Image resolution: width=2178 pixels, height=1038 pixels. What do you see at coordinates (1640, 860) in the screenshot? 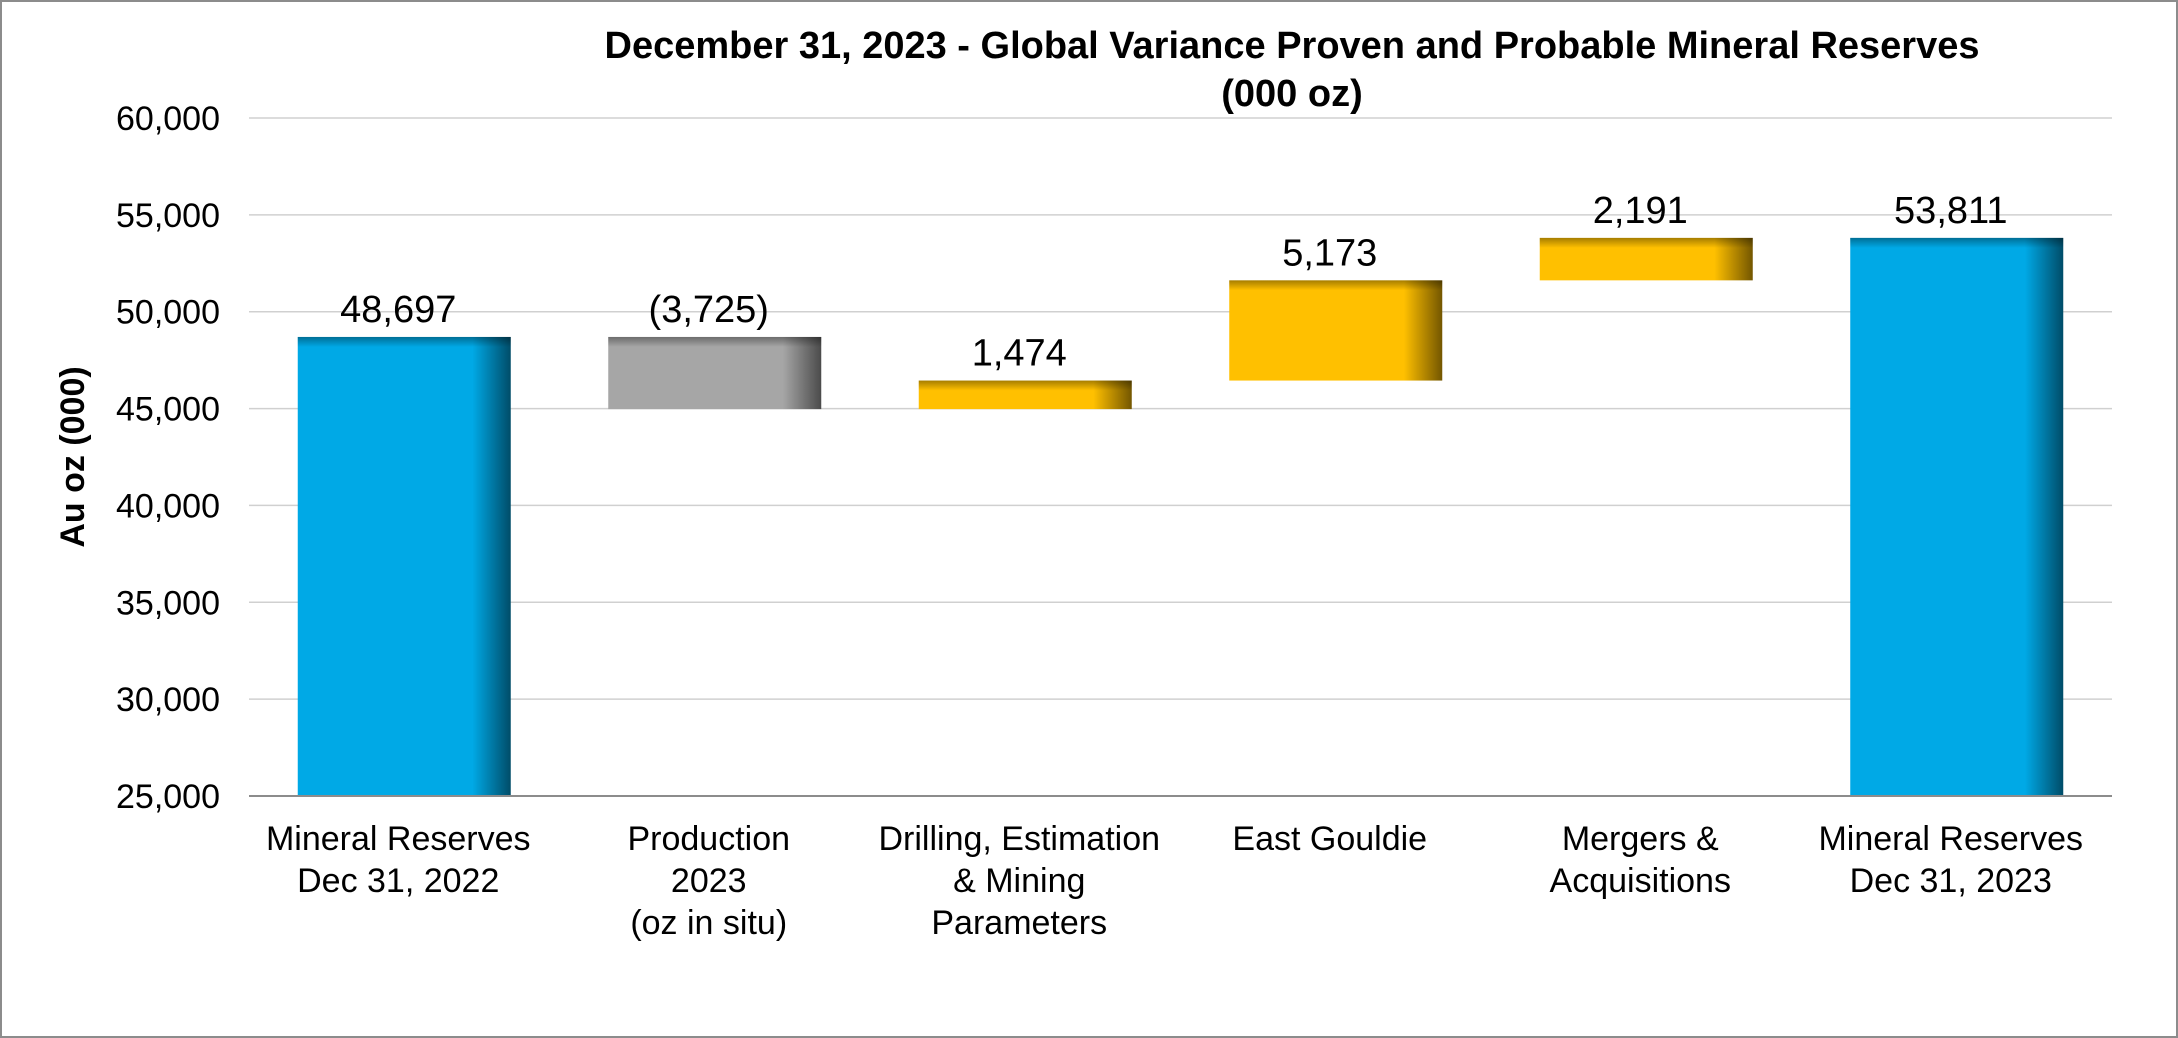
I see `category-label: Mergers & Acquisitions` at bounding box center [1640, 860].